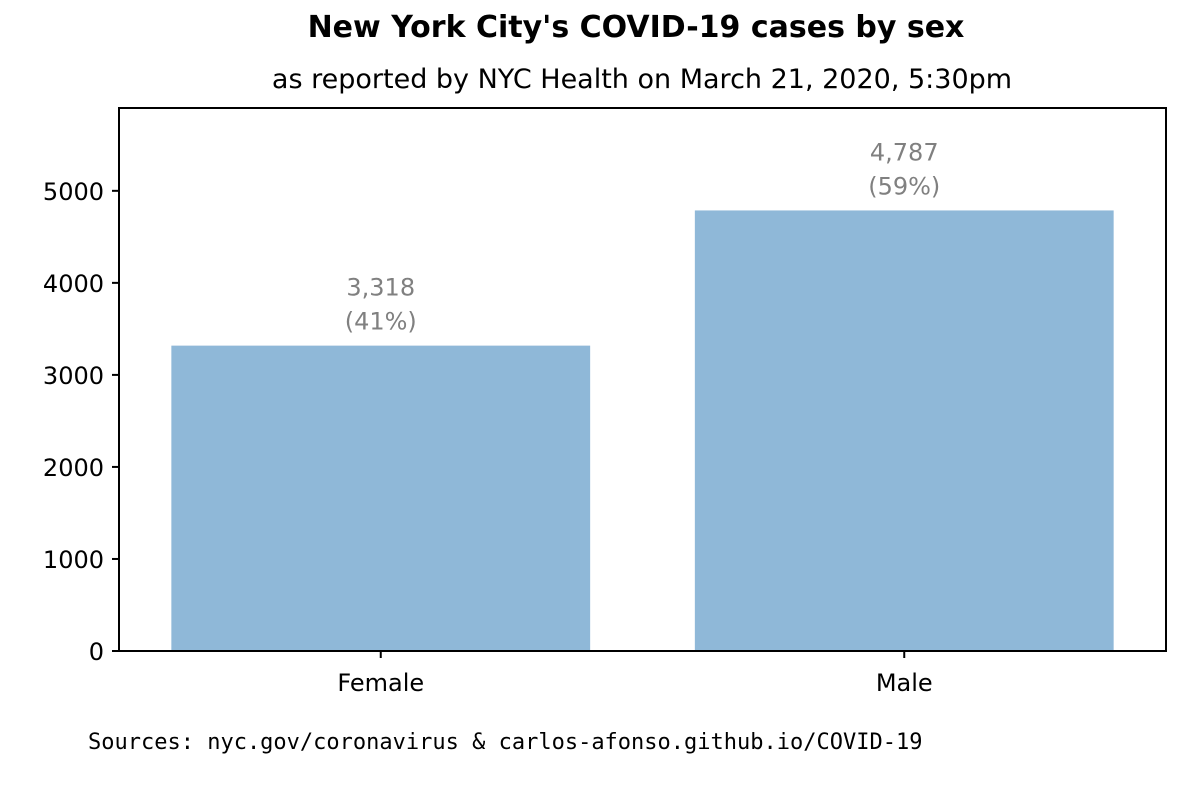 This screenshot has width=1200, height=800. I want to click on chart-title: New York City's COVID-19 cases by sex, so click(636, 27).